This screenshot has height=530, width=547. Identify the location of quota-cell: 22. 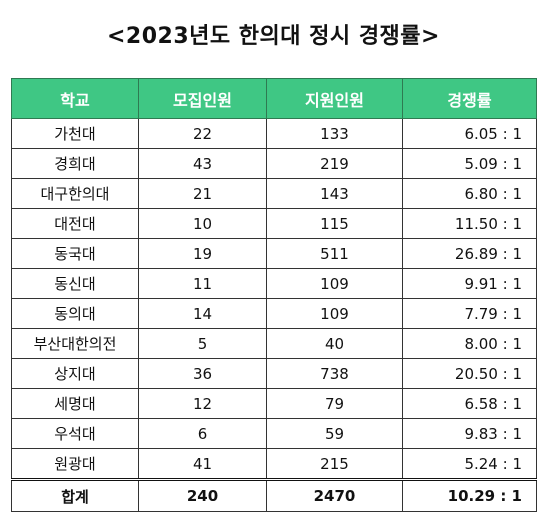
(202, 133).